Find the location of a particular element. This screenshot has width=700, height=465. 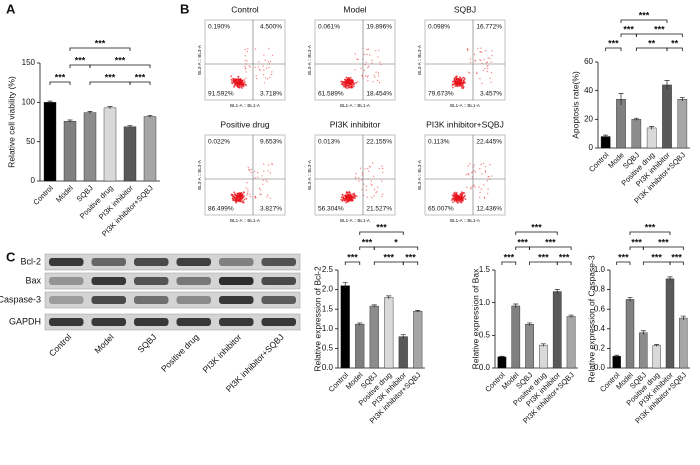

y-axis-label: Relative expression of Bax is located at coordinates (475, 318).